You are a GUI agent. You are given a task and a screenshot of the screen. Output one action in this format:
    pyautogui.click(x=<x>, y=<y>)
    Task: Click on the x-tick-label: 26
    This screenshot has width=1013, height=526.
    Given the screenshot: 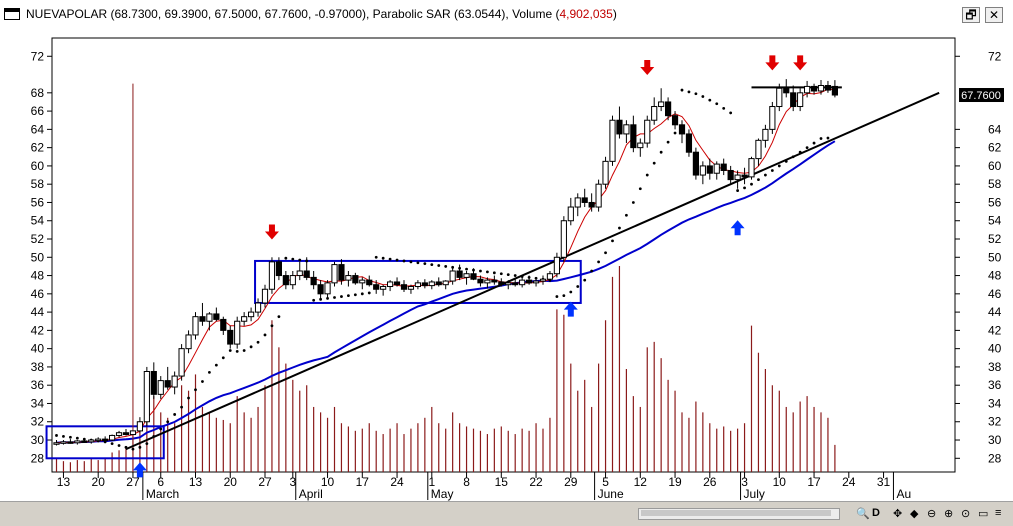 What is the action you would take?
    pyautogui.click(x=710, y=482)
    